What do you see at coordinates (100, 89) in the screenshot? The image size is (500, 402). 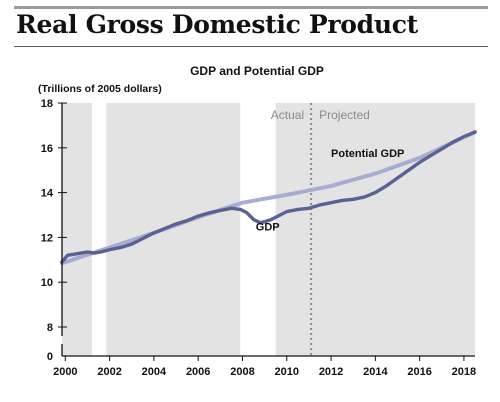 I see `y-unit-label: (Trillions of 2005 dollars)` at bounding box center [100, 89].